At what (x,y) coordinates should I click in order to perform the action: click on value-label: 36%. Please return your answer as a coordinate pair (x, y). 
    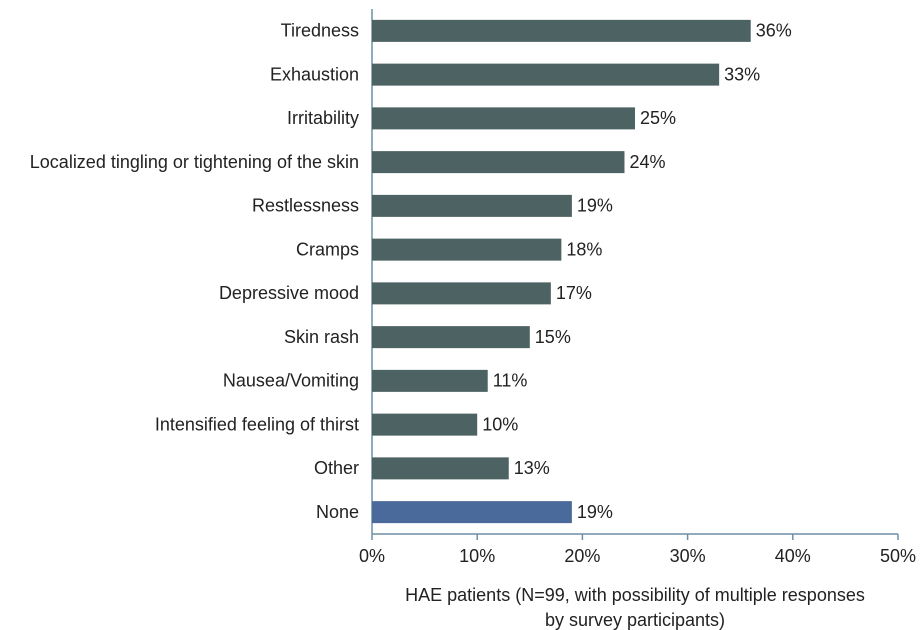
    Looking at the image, I should click on (774, 31).